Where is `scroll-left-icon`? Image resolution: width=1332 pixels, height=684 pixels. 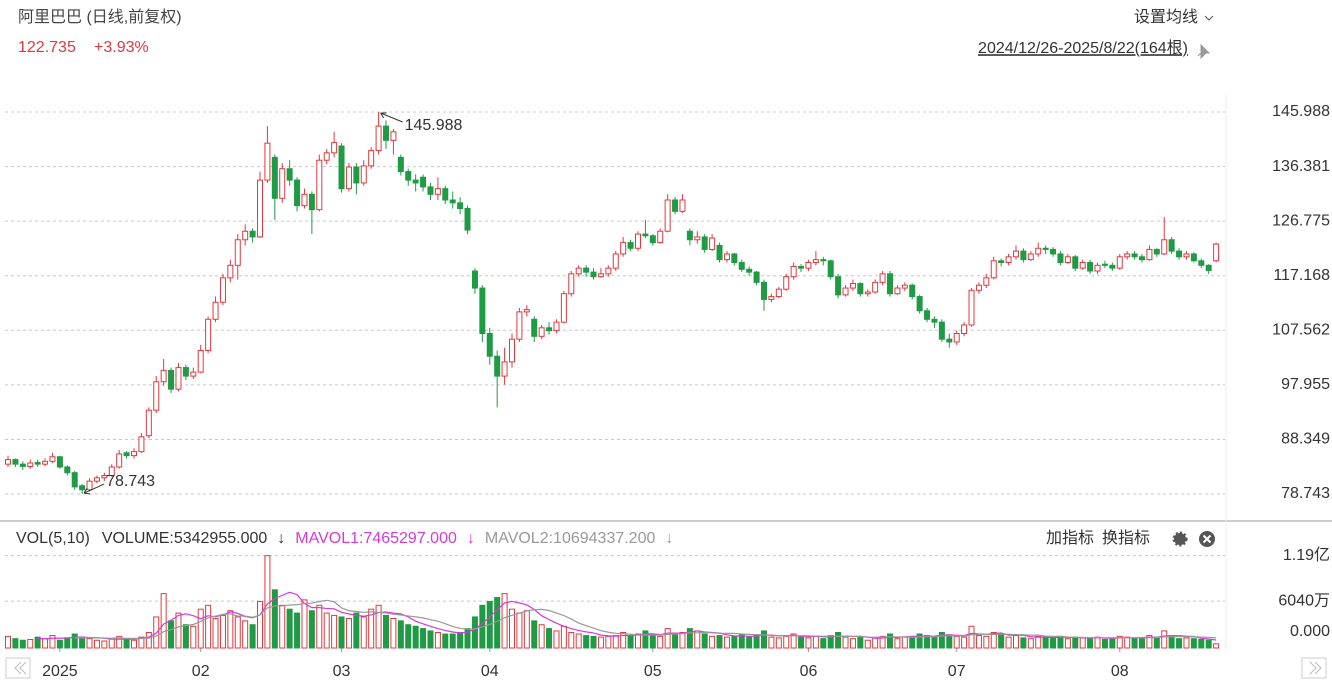 scroll-left-icon is located at coordinates (20, 668).